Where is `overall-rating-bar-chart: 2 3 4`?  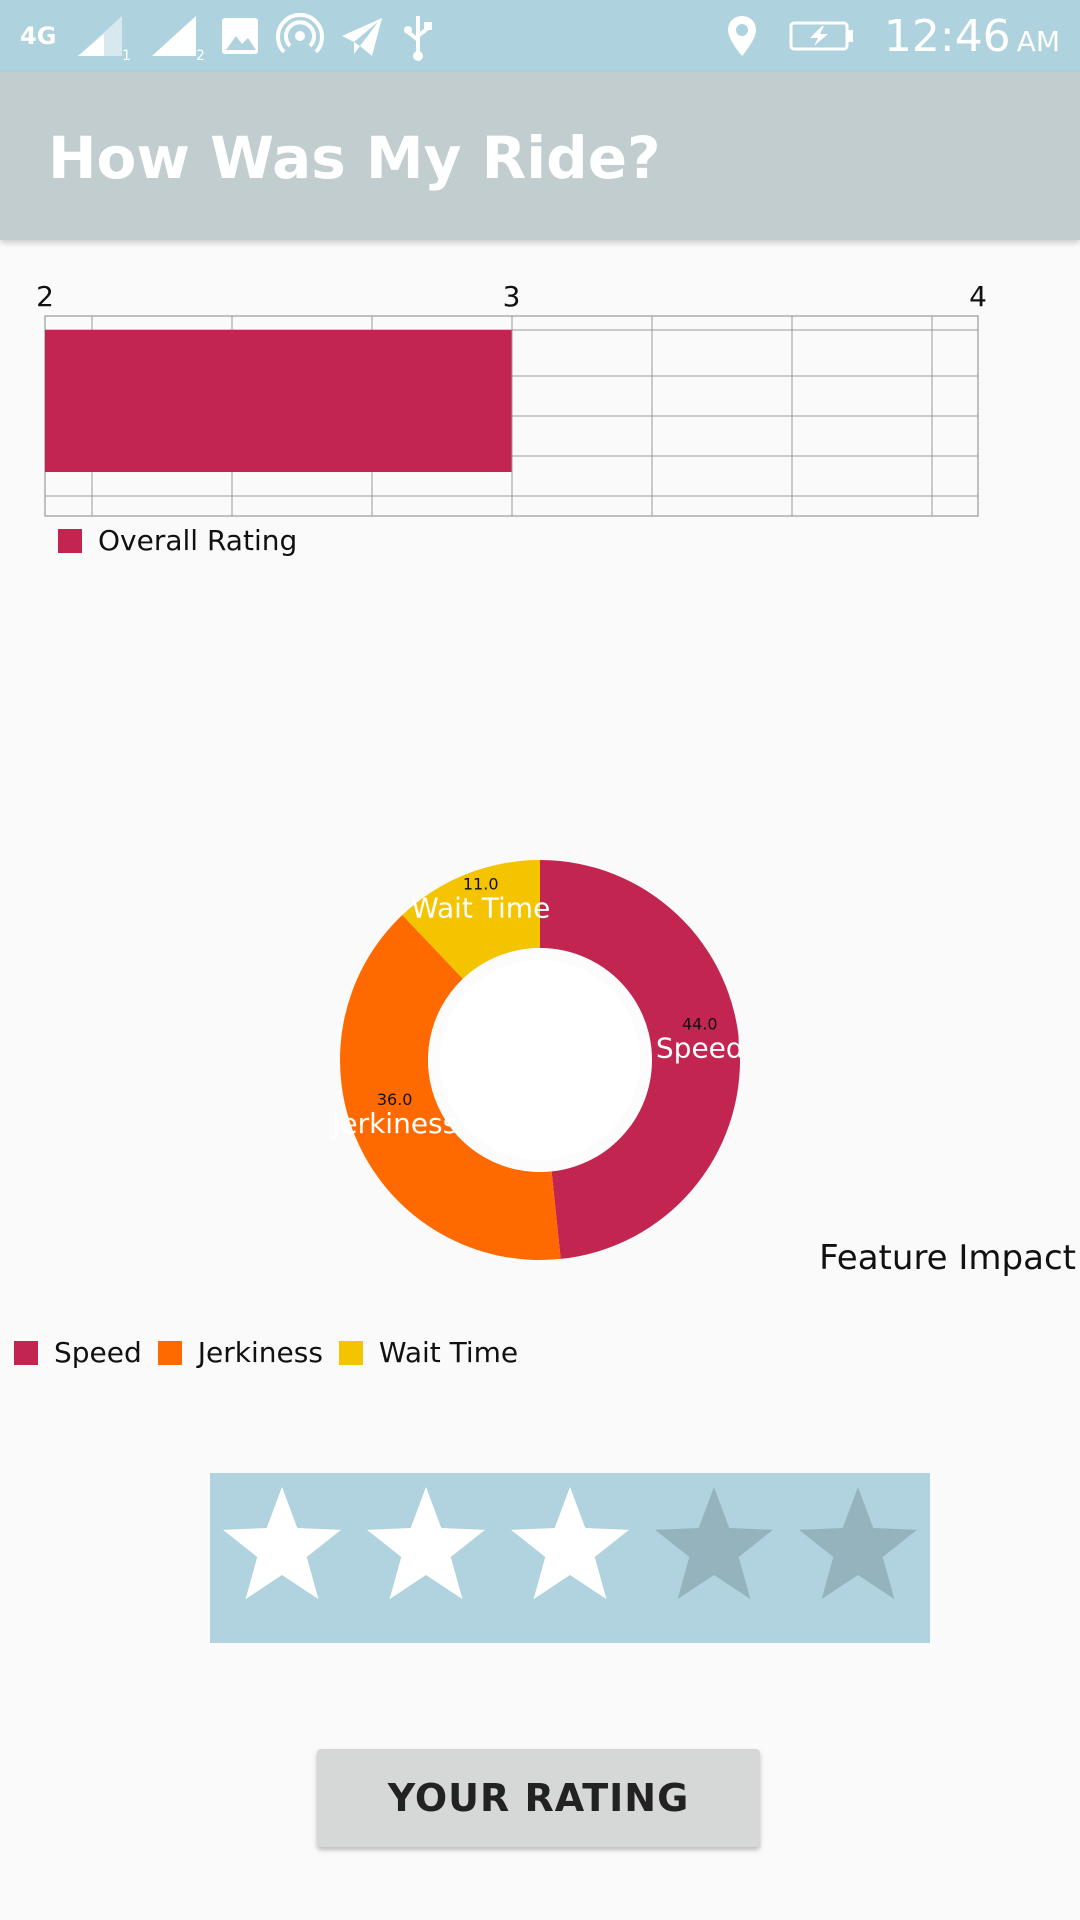
overall-rating-bar-chart: 2 3 4 is located at coordinates (511, 398).